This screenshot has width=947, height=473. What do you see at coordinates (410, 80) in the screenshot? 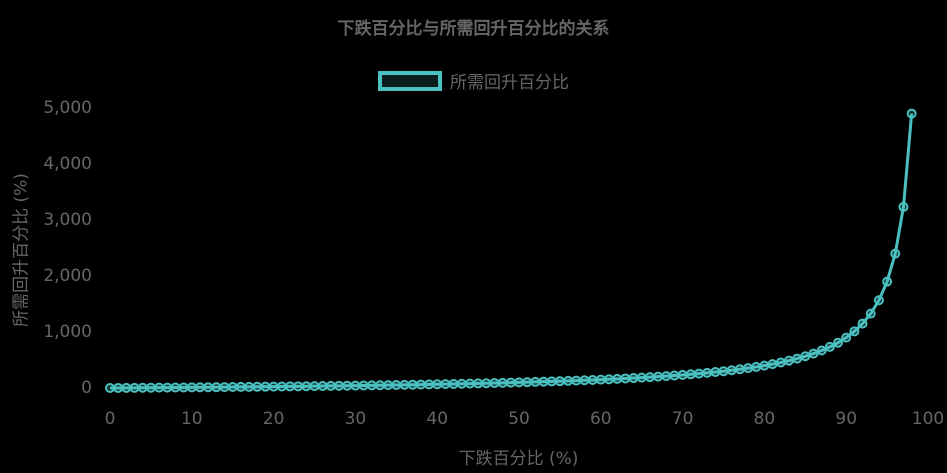
I see `legend-swatch` at bounding box center [410, 80].